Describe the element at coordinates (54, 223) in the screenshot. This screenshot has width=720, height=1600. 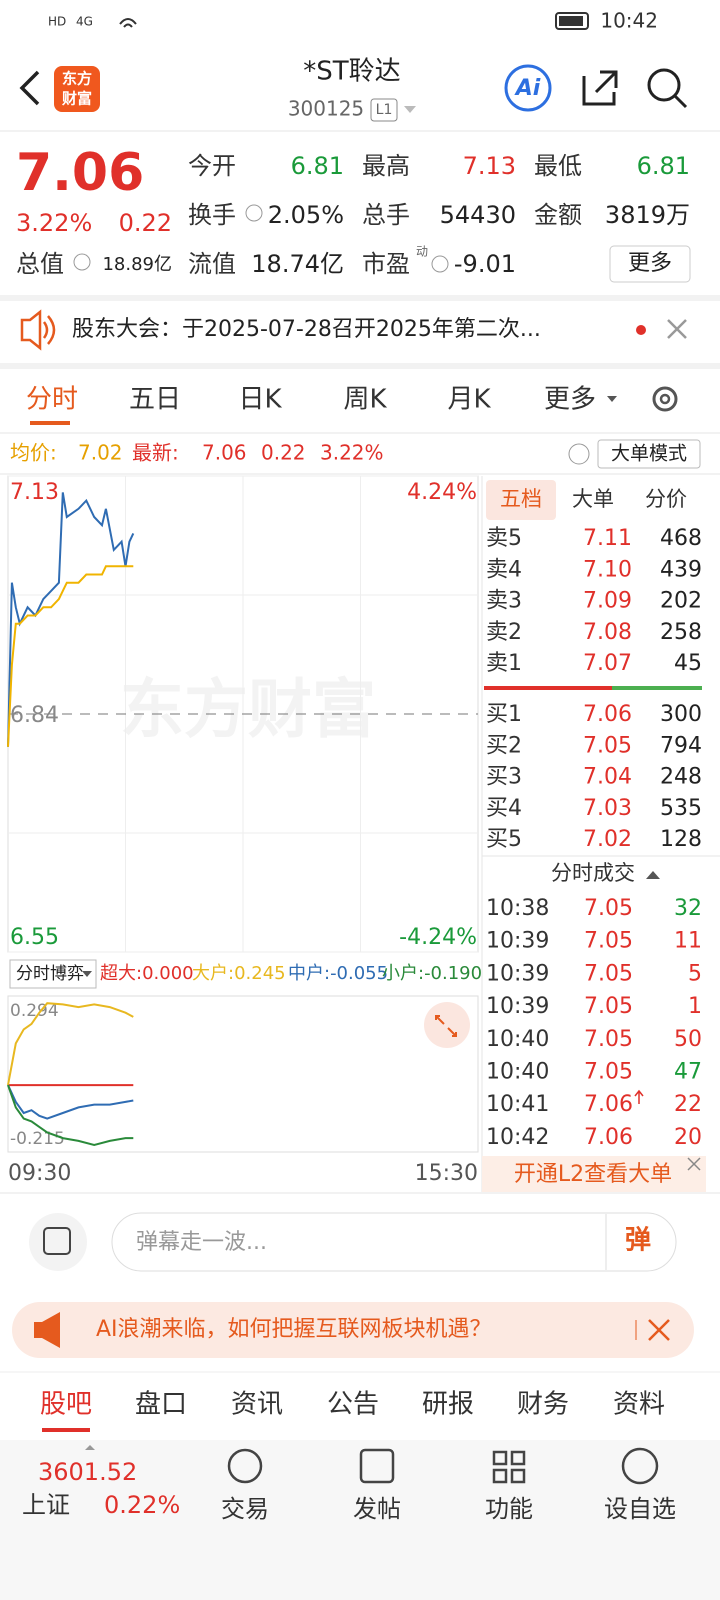
I see `change-percent: 3.22%` at that location.